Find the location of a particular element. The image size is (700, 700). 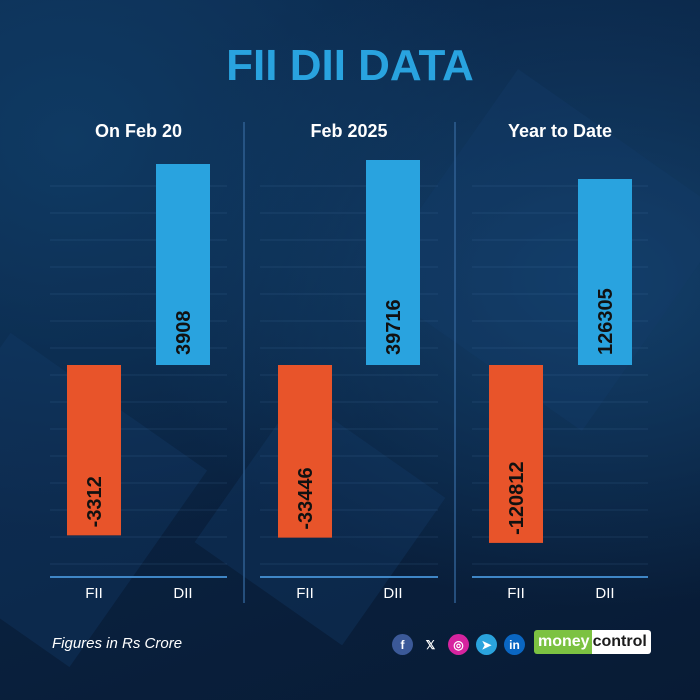

brand-logo-part2: control is located at coordinates (621, 642).